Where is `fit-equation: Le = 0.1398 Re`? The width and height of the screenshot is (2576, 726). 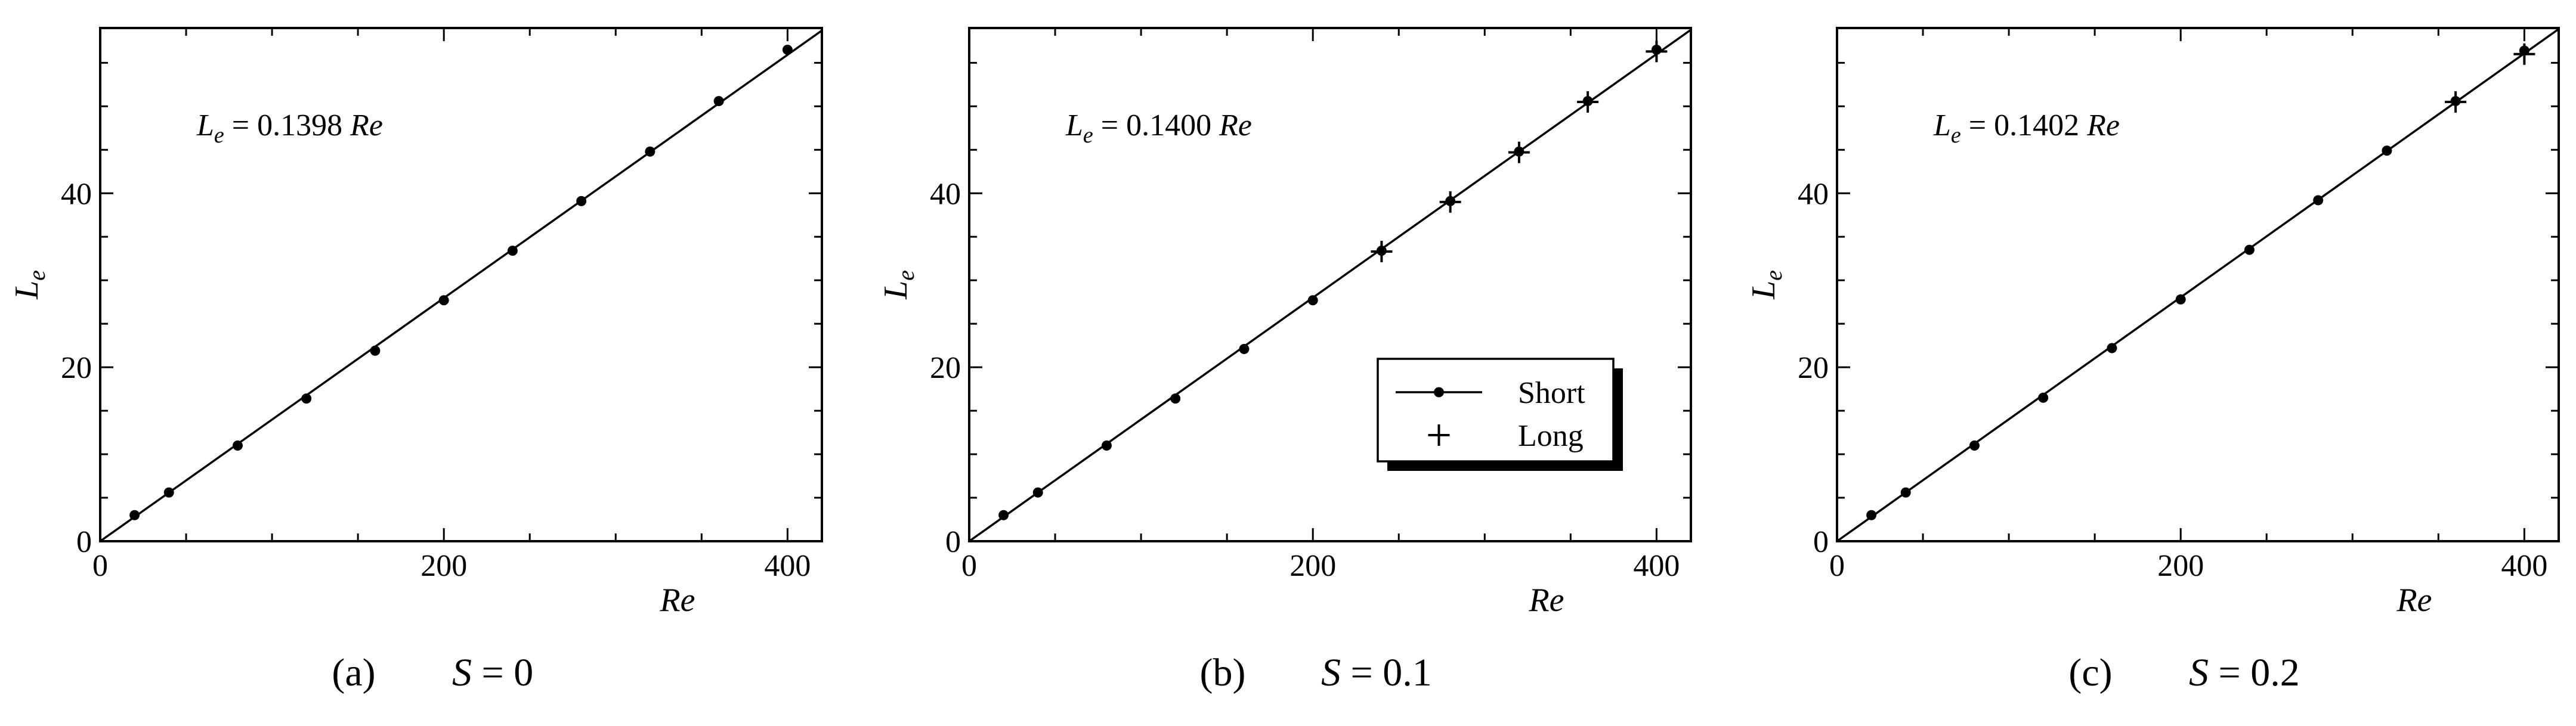
fit-equation: Le = 0.1398 Re is located at coordinates (289, 128).